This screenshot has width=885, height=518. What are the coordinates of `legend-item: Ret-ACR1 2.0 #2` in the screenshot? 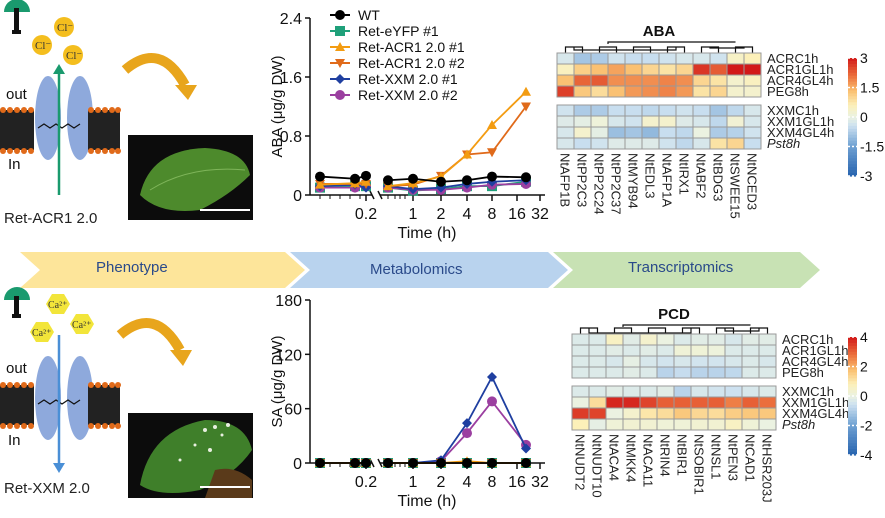 It's located at (397, 63).